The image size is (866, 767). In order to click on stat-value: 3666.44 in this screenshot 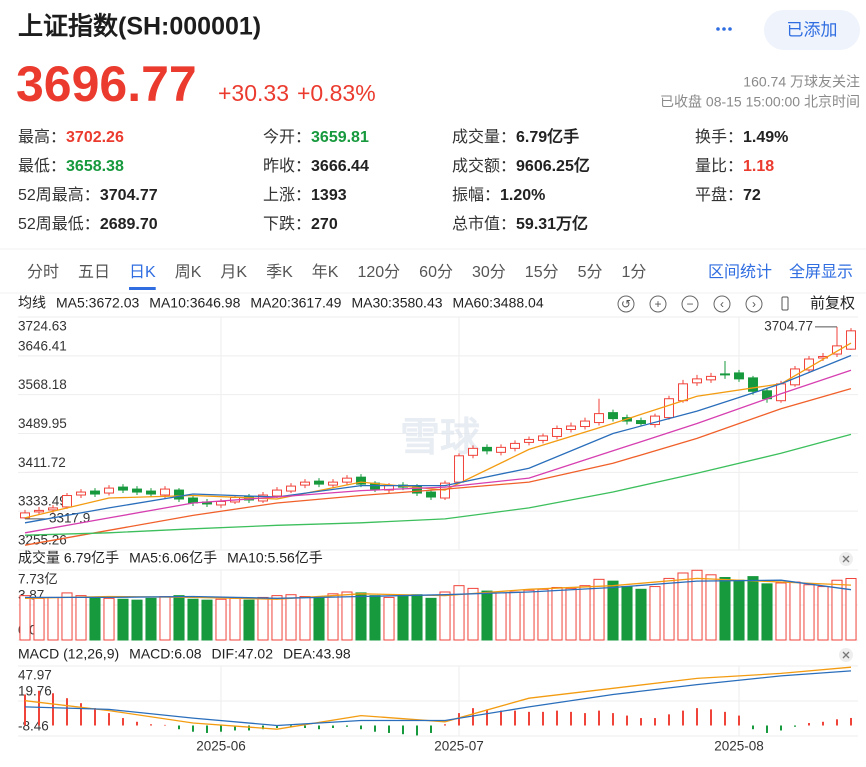, I will do `click(340, 166)`.